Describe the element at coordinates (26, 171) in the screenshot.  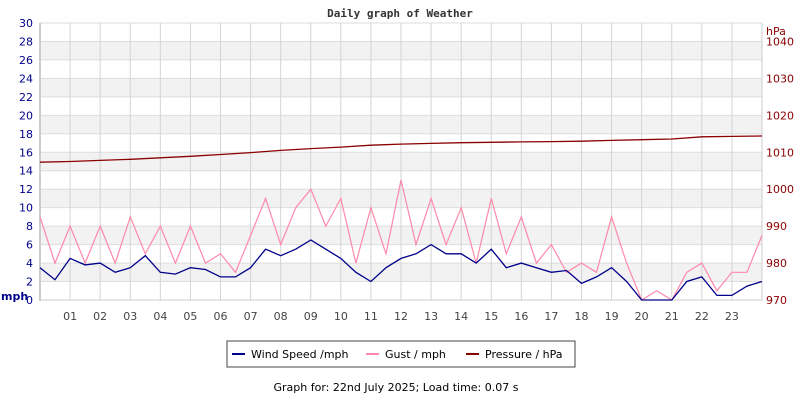
I see `left-tick-label: 14` at that location.